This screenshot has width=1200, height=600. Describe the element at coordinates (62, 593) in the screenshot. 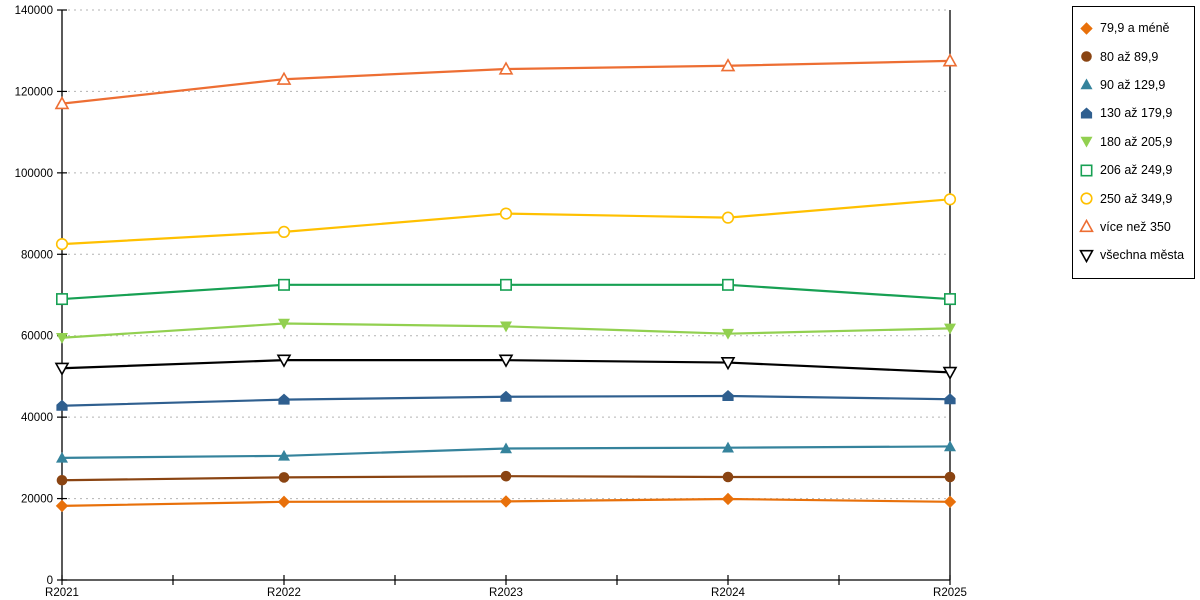

I see `x-tick-label: R2021` at that location.